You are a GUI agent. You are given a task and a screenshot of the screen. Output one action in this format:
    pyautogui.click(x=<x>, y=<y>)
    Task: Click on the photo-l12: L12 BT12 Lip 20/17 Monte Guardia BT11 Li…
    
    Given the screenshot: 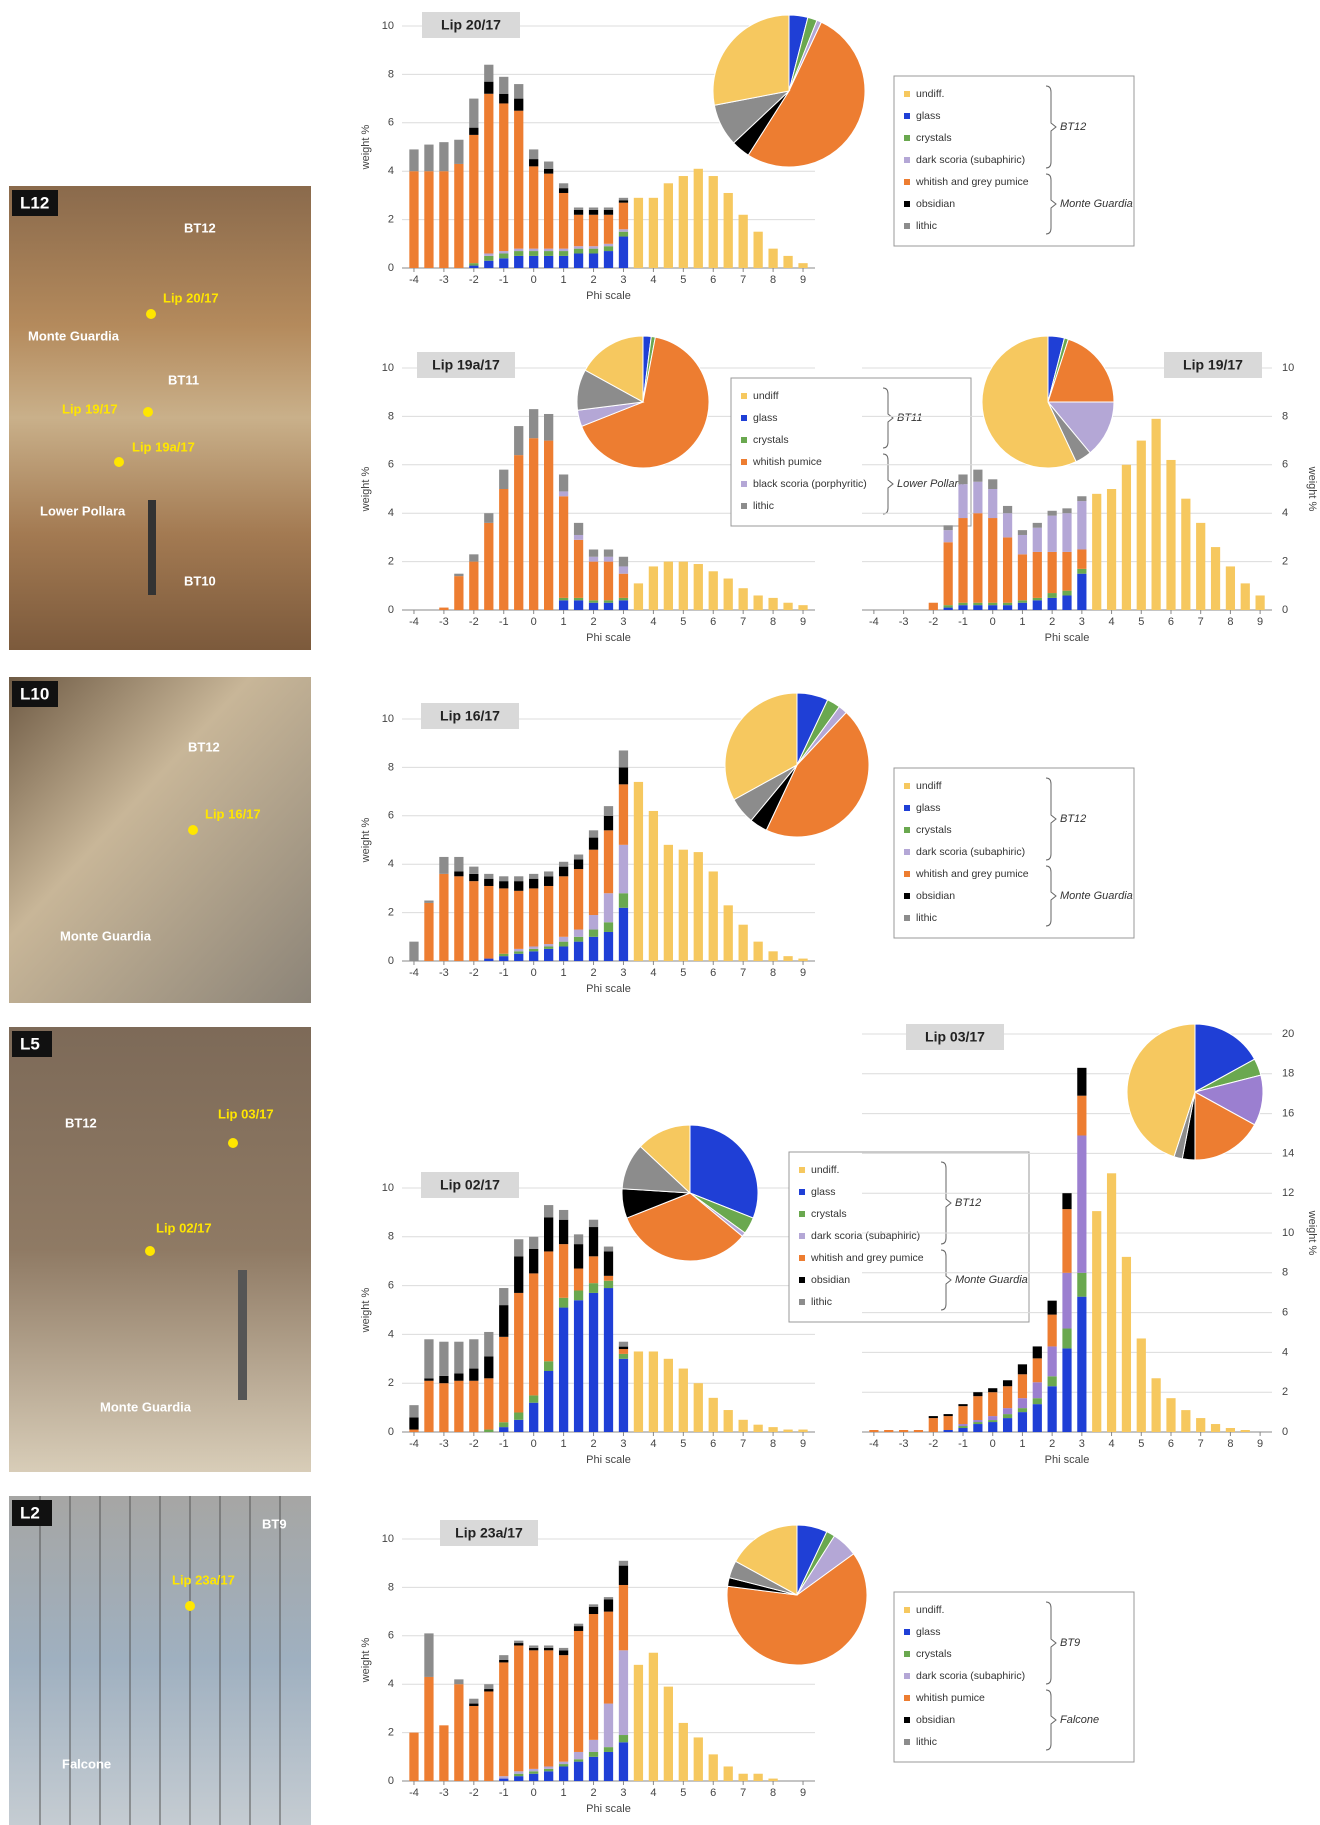 What is the action you would take?
    pyautogui.click(x=160, y=418)
    